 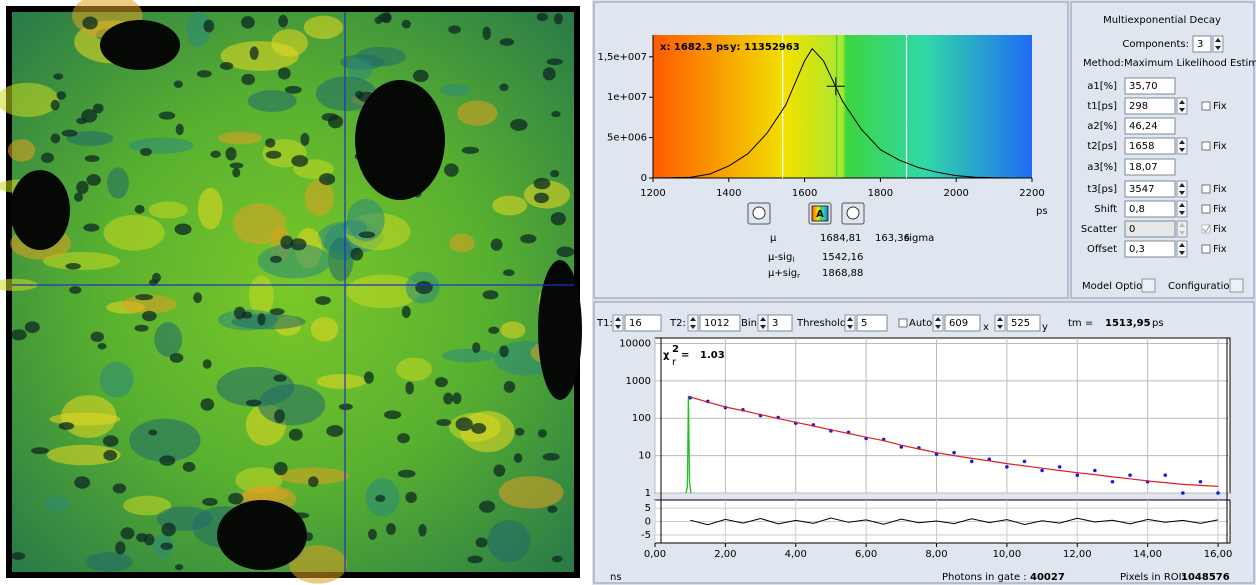 What do you see at coordinates (853, 213) in the screenshot?
I see `zoom-icon` at bounding box center [853, 213].